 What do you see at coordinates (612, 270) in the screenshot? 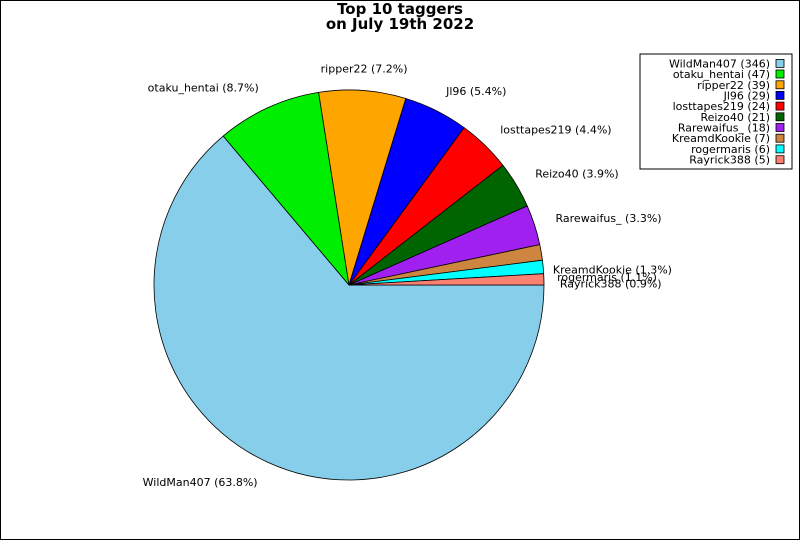
I see `label-kreamdkookie: KreamdKookie (1.3%)` at bounding box center [612, 270].